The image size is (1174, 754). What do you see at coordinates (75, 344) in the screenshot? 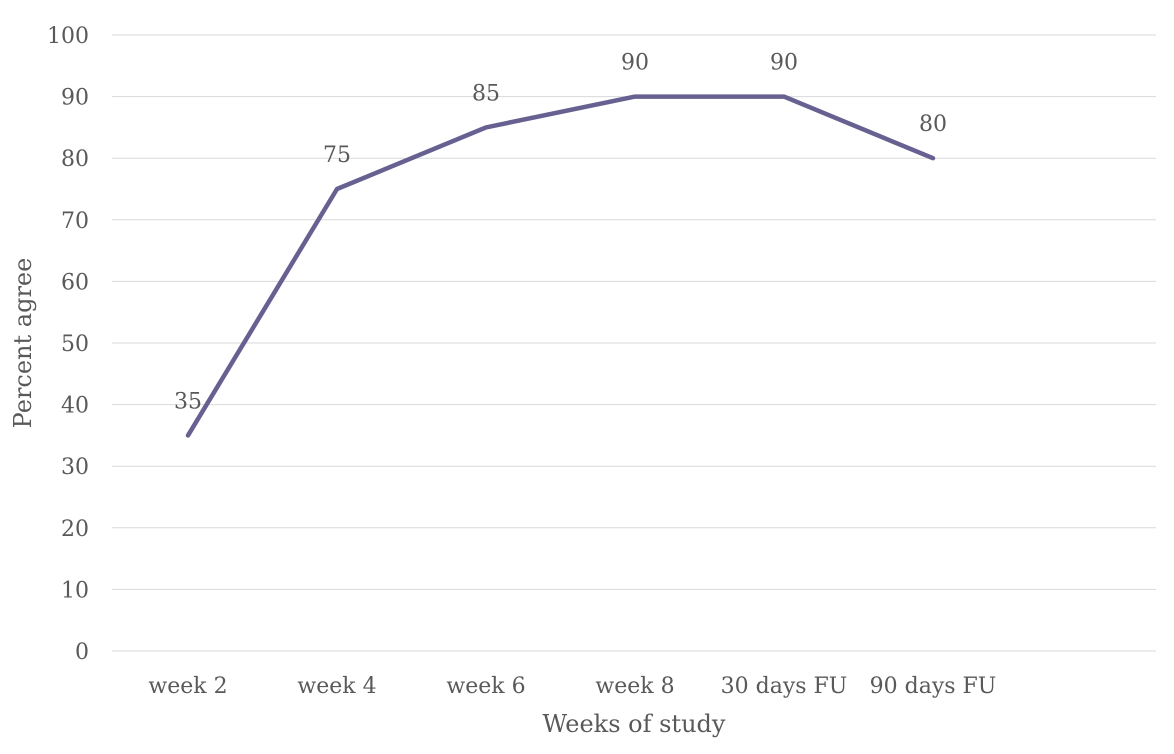
I see `y-tick-label: 50` at bounding box center [75, 344].